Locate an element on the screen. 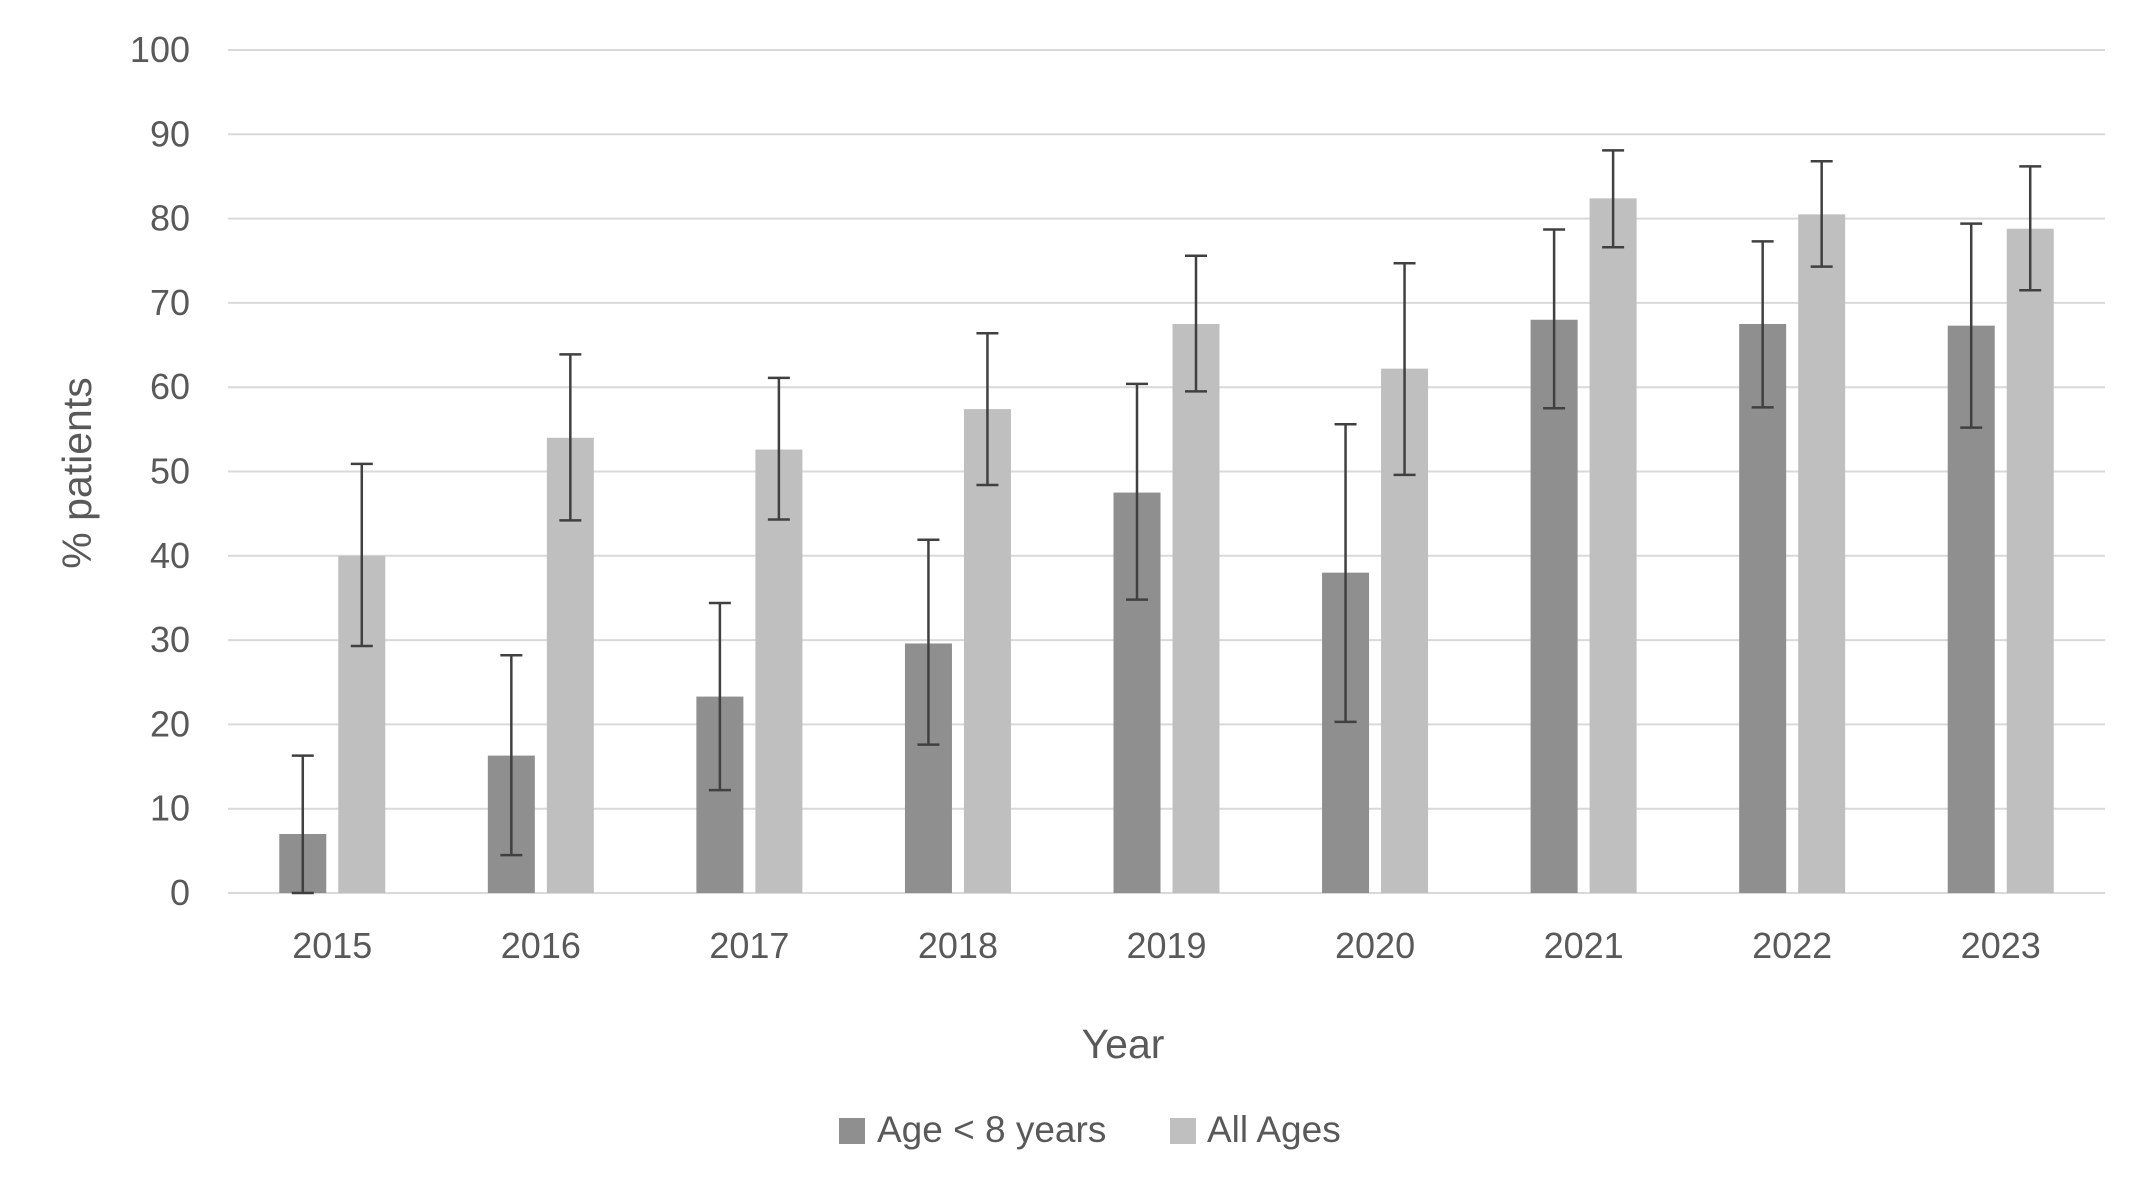  legend-swatch-all-ages is located at coordinates (1183, 1131).